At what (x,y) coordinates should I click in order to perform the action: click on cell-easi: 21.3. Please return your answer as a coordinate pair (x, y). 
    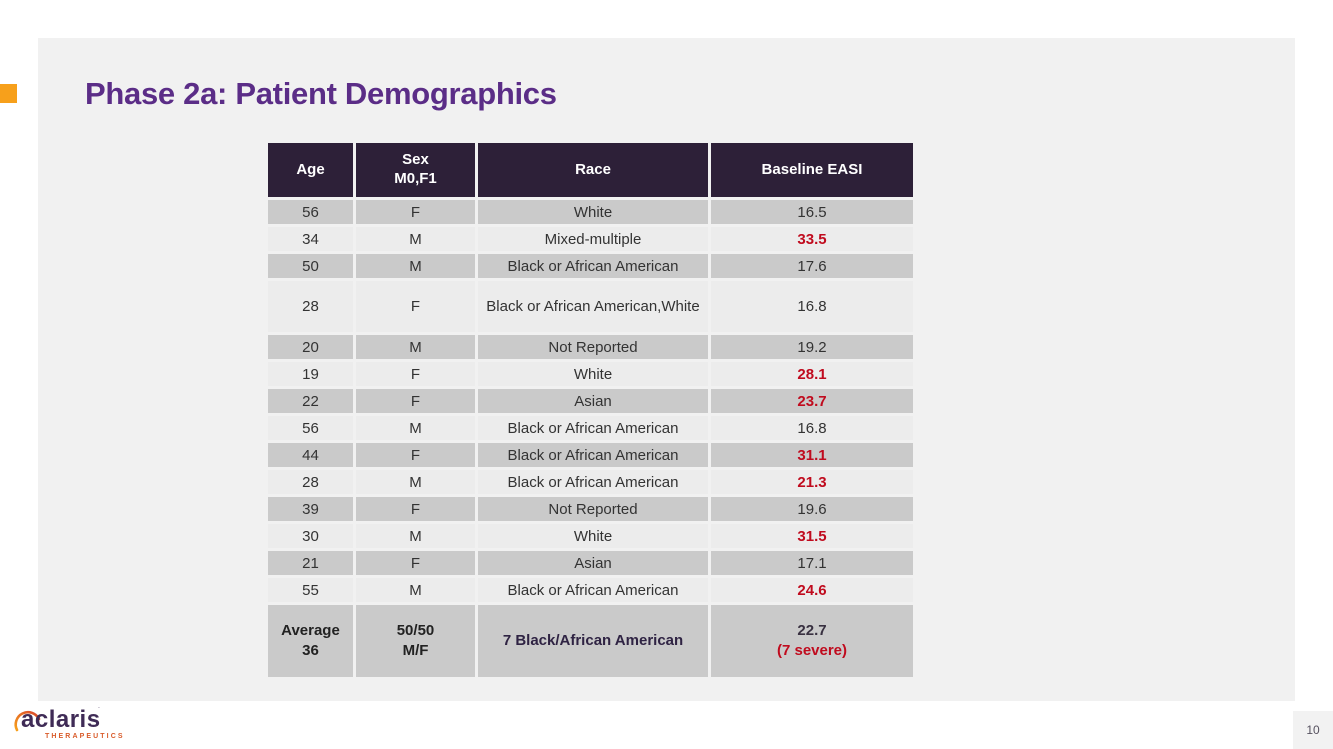
    Looking at the image, I should click on (812, 482).